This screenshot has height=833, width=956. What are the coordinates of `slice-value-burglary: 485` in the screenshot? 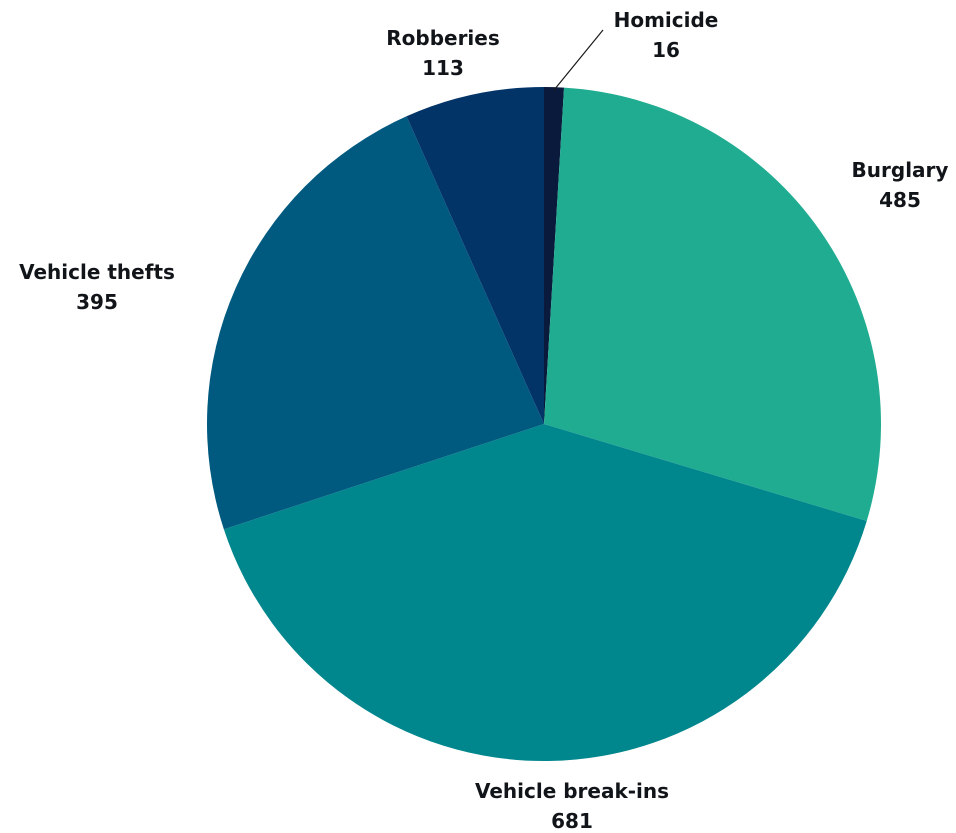 It's located at (900, 200).